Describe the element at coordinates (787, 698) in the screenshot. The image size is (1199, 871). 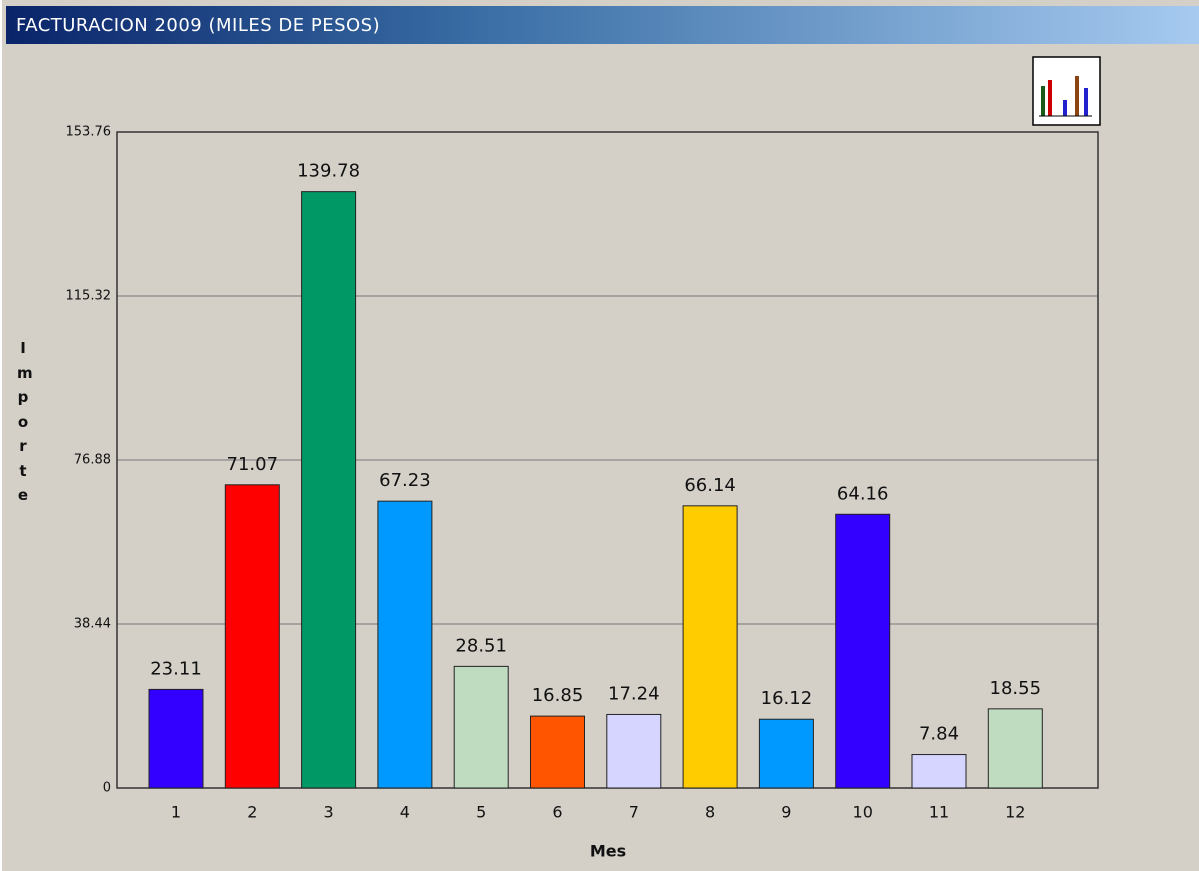
I see `value-label: 16.12` at that location.